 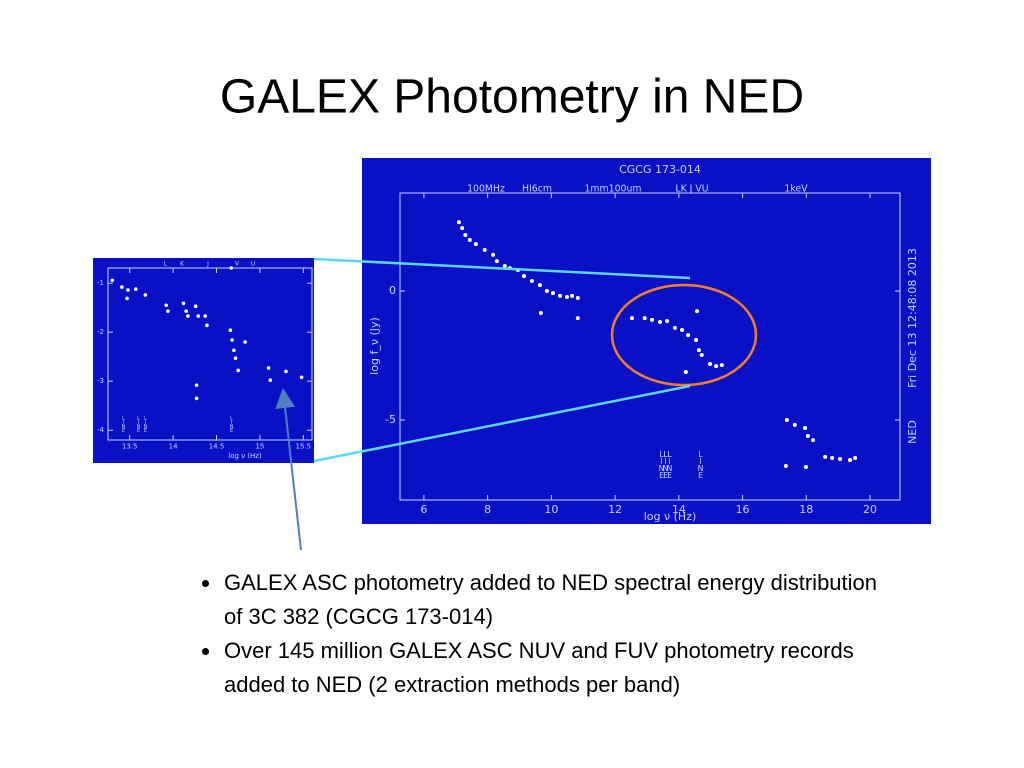 What do you see at coordinates (612, 189) in the screenshot?
I see `band-top-label: 1mm100um` at bounding box center [612, 189].